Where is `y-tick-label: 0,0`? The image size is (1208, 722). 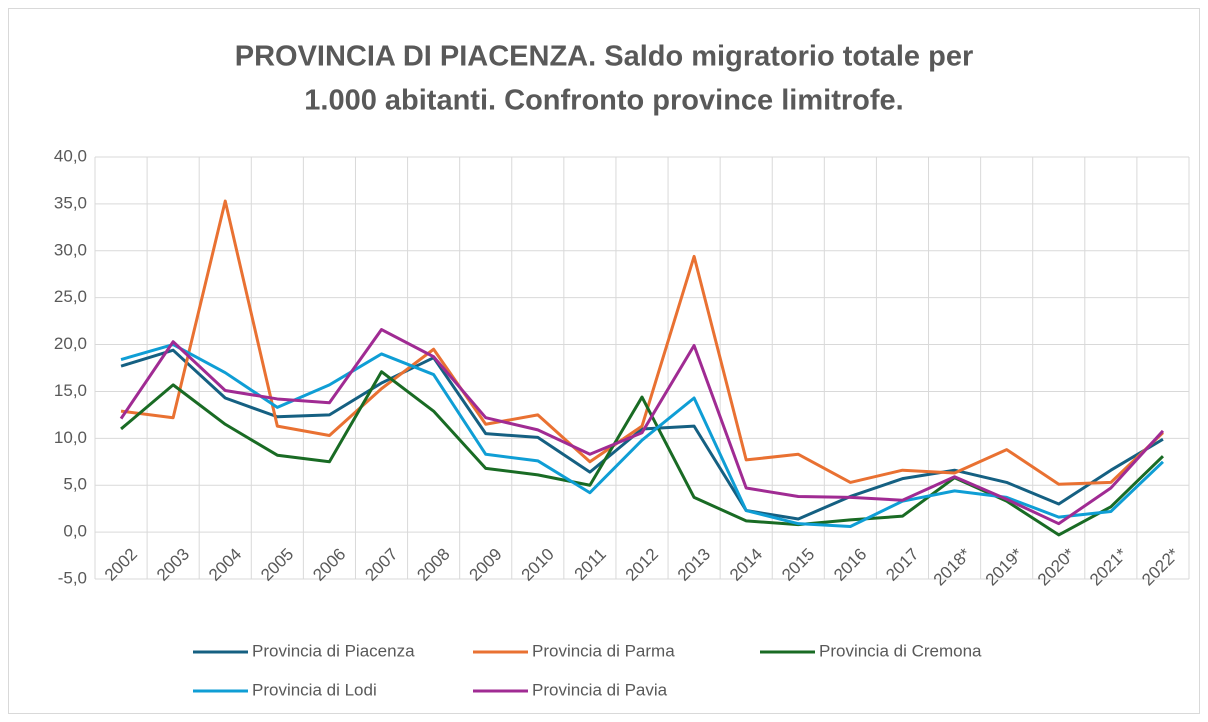
y-tick-label: 0,0 is located at coordinates (75, 531).